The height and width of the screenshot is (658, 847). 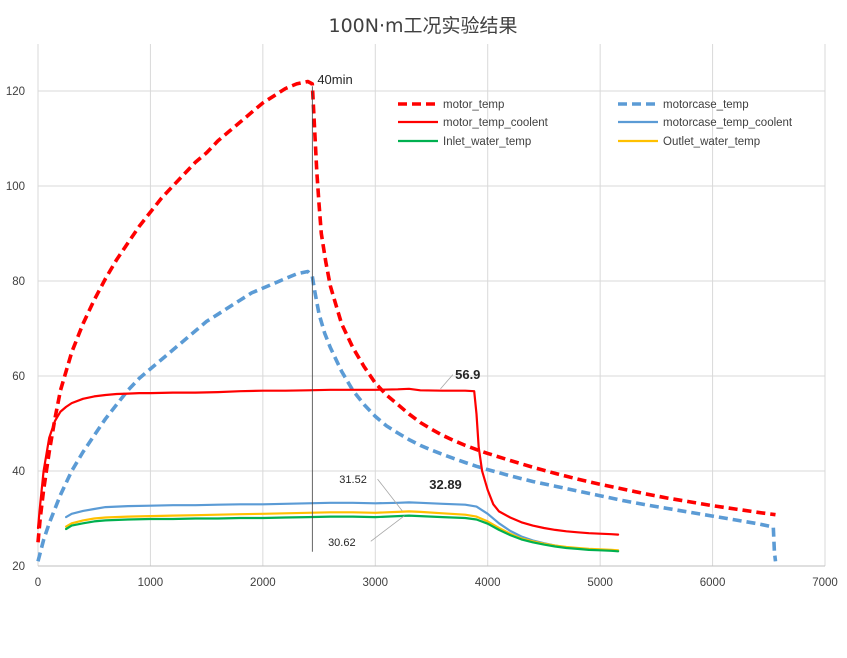 I want to click on y-tick-label: 40, so click(x=18, y=472).